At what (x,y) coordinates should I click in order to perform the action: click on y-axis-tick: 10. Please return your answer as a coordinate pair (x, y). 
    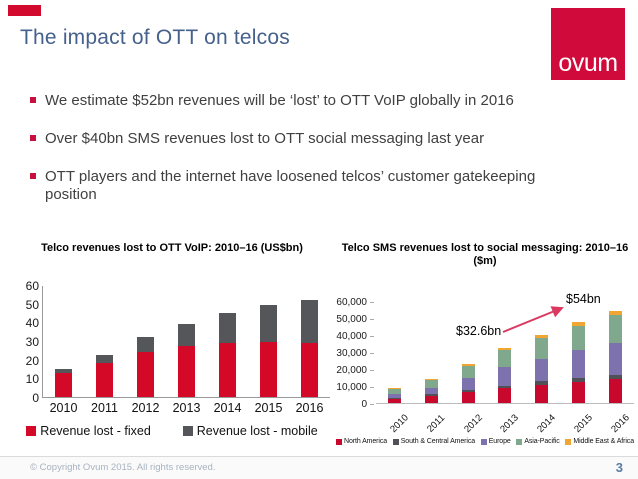
    Looking at the image, I should click on (32, 379).